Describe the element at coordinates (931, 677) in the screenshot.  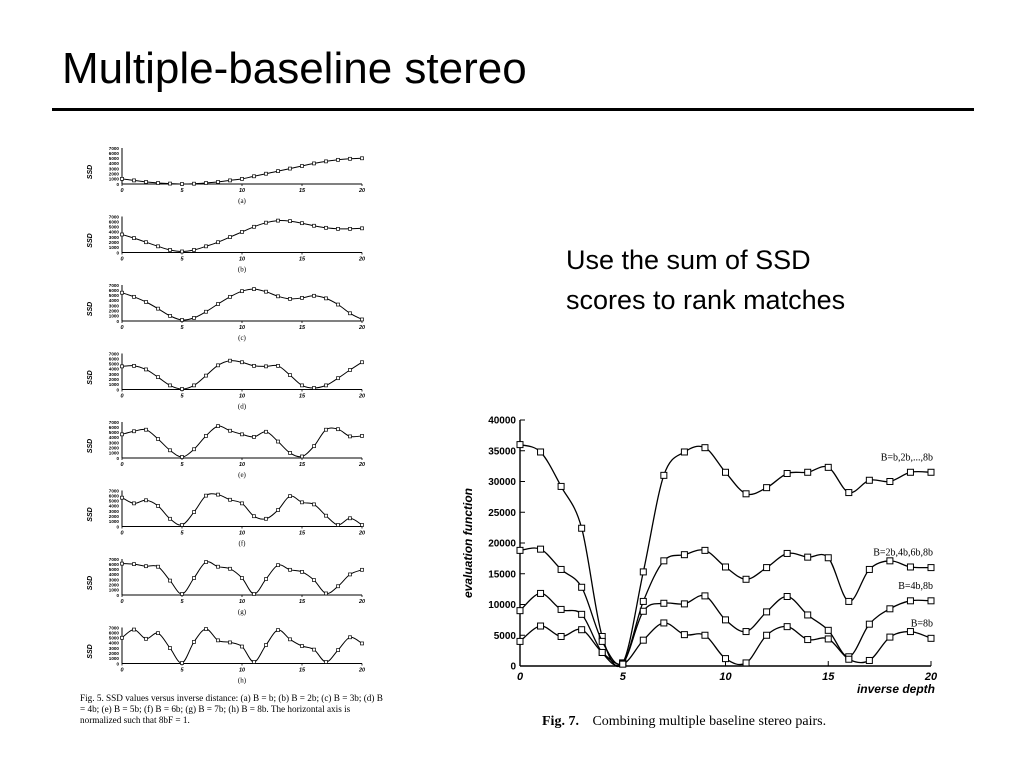
I see `chart-xtick: 20` at that location.